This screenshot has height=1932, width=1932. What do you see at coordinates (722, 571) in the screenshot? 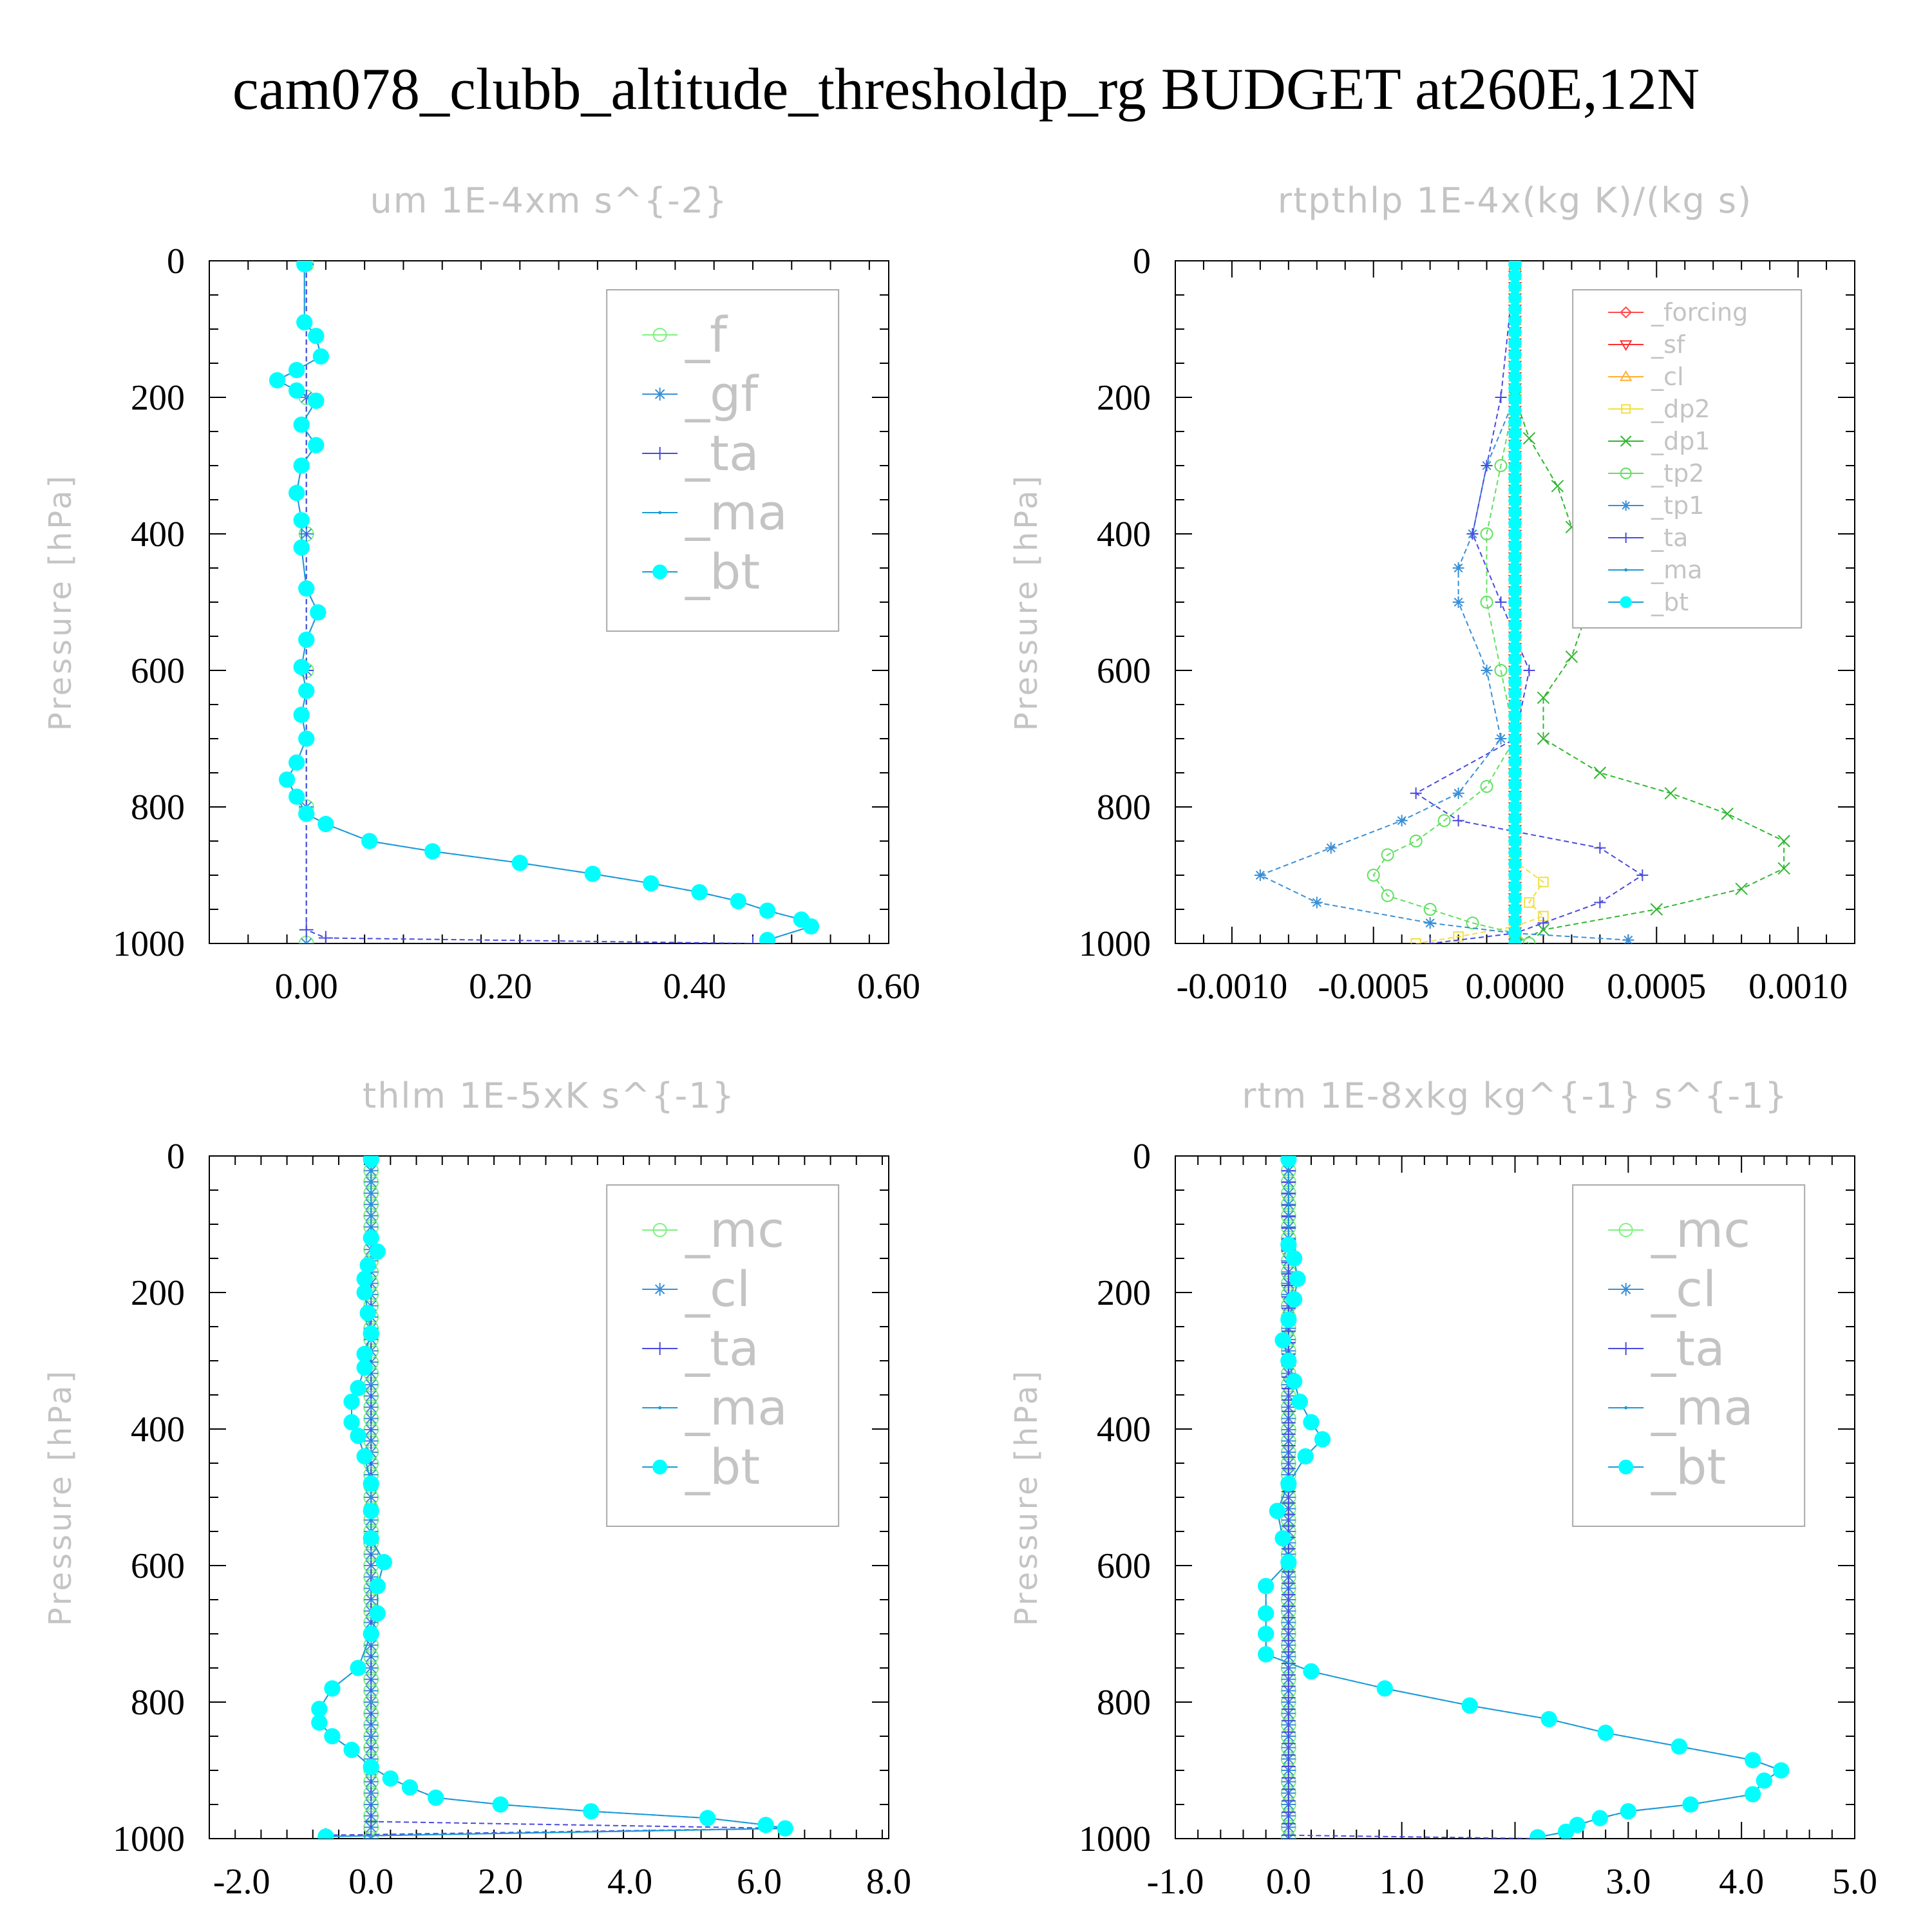
I see `legend-label: _bt` at bounding box center [722, 571].